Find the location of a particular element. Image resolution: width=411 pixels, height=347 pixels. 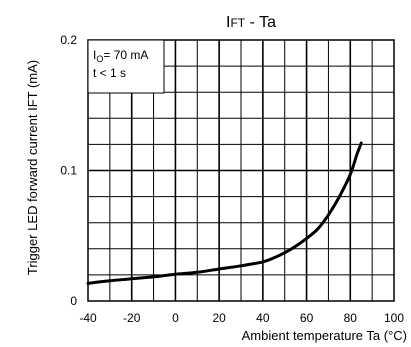

condition-box-bg is located at coordinates (126, 66).